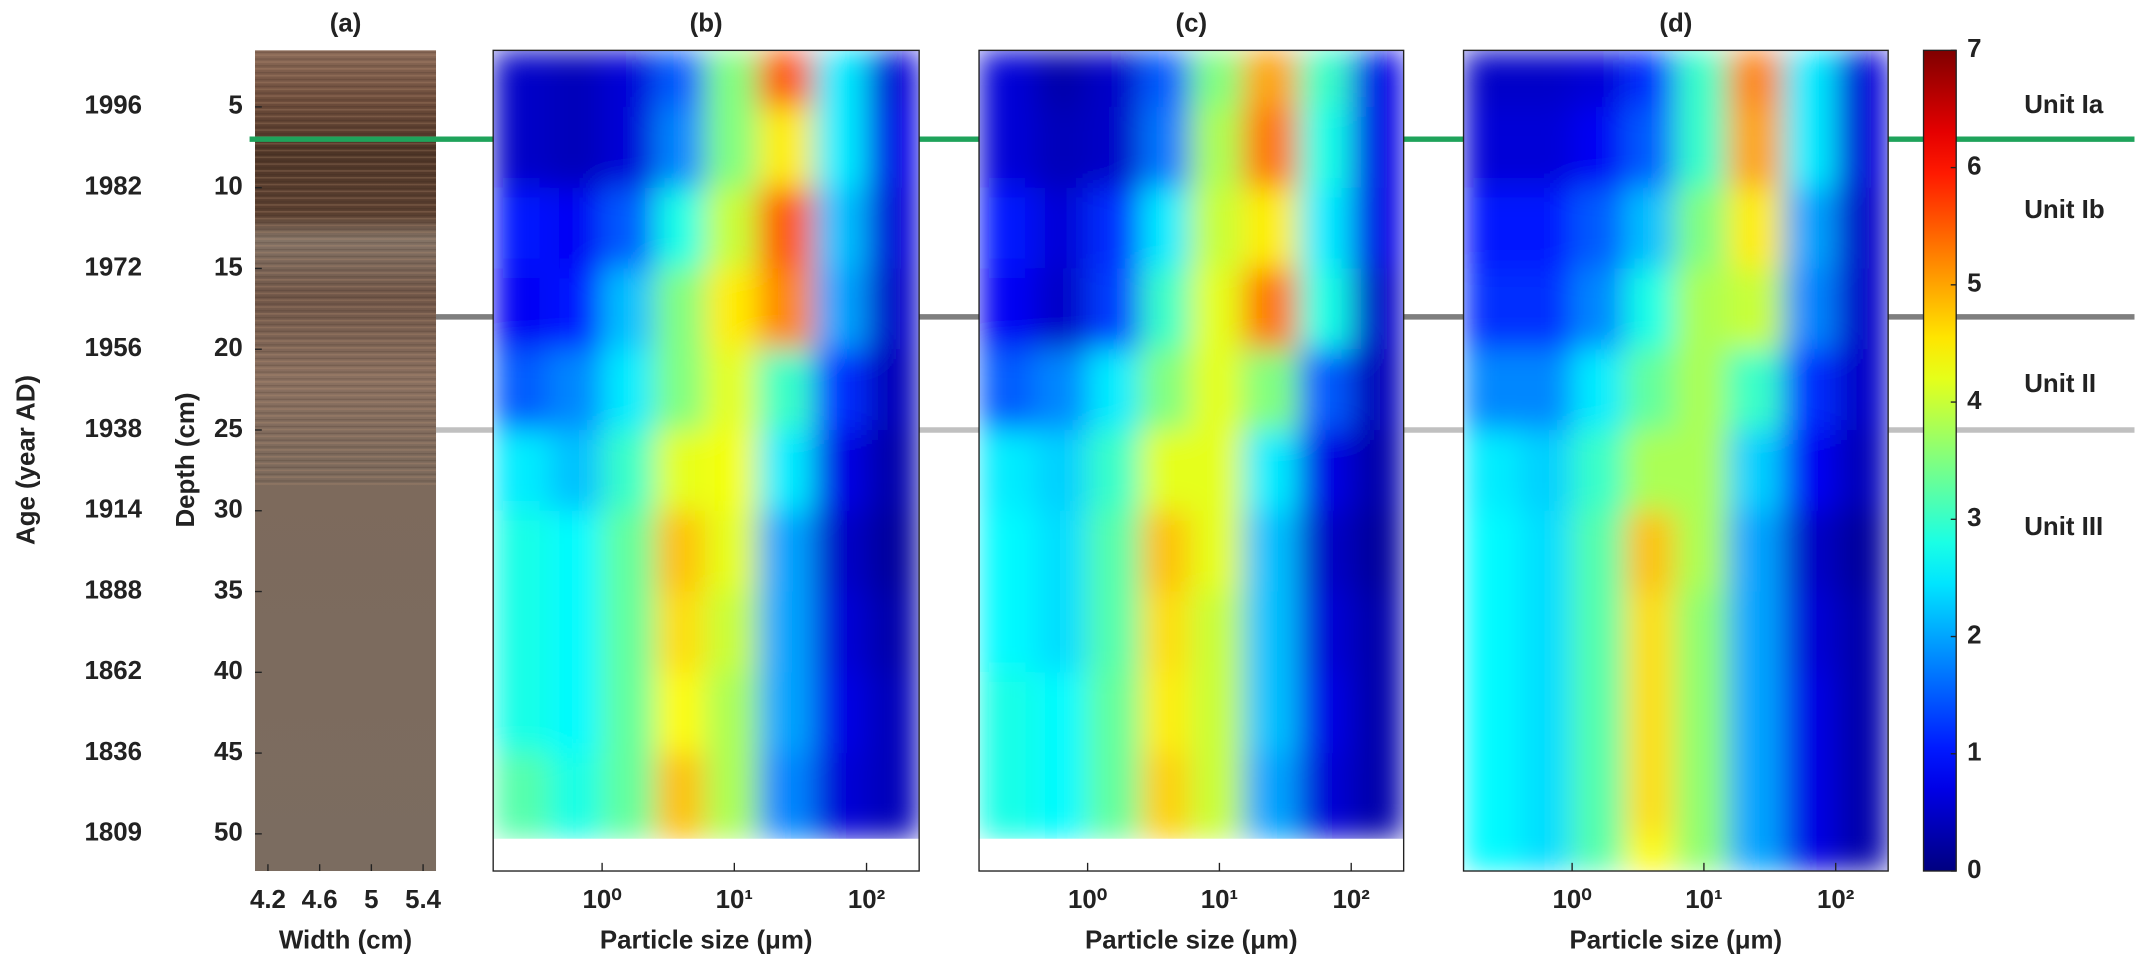  Describe the element at coordinates (346, 268) in the screenshot. I see `core-laminae` at that location.